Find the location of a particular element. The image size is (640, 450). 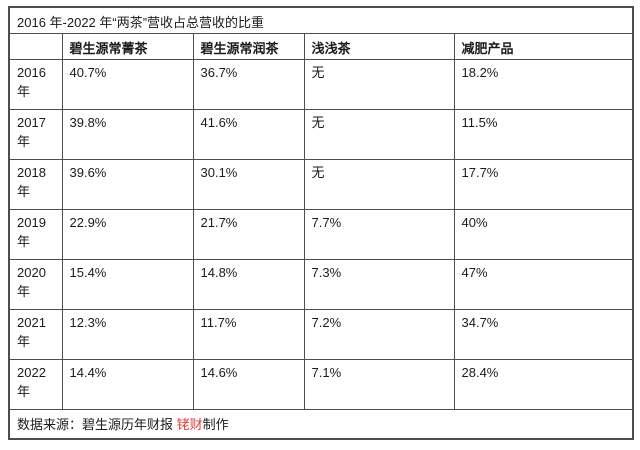

value-cell: 15.4% is located at coordinates (127, 284).